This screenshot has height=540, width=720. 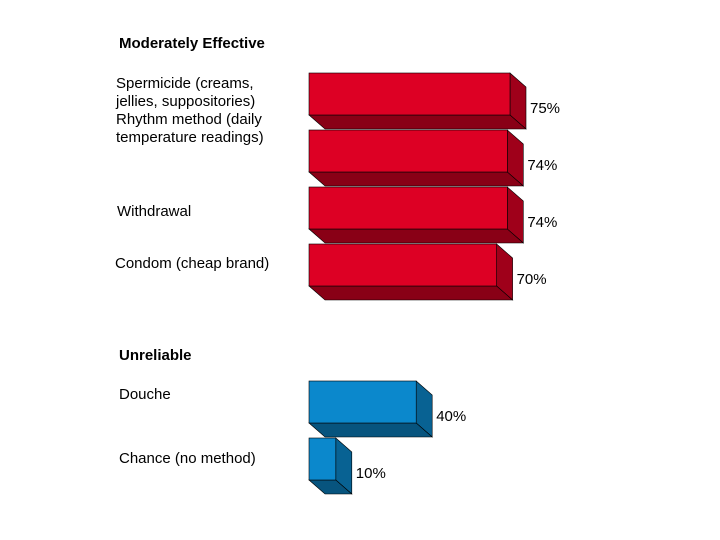 I want to click on group-heading-unreliable: Unreliable, so click(x=155, y=355).